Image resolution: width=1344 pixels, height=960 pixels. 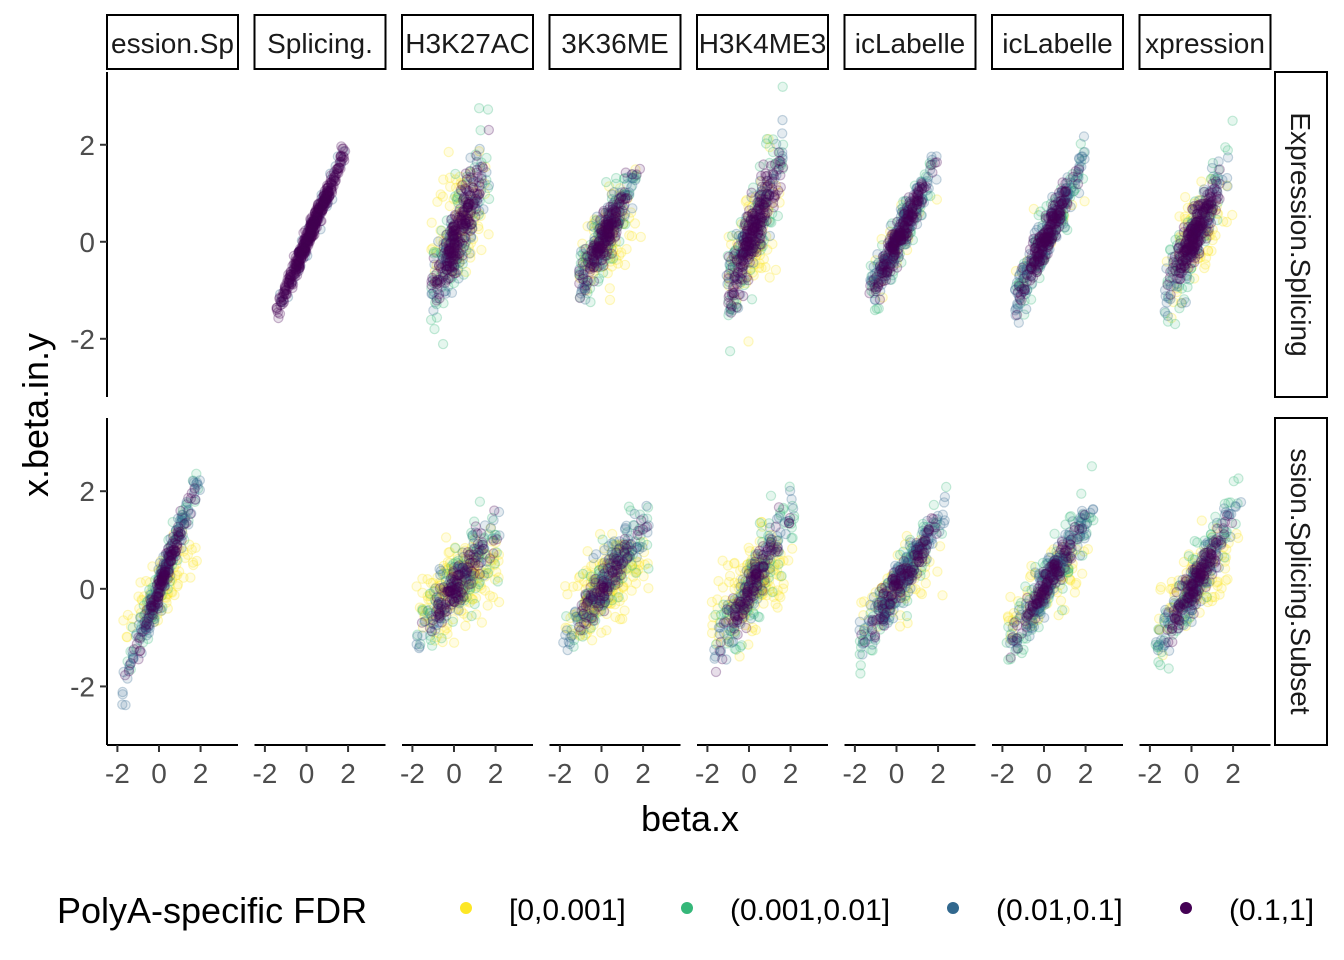 I want to click on panel-r1-c8, so click(x=1198, y=222).